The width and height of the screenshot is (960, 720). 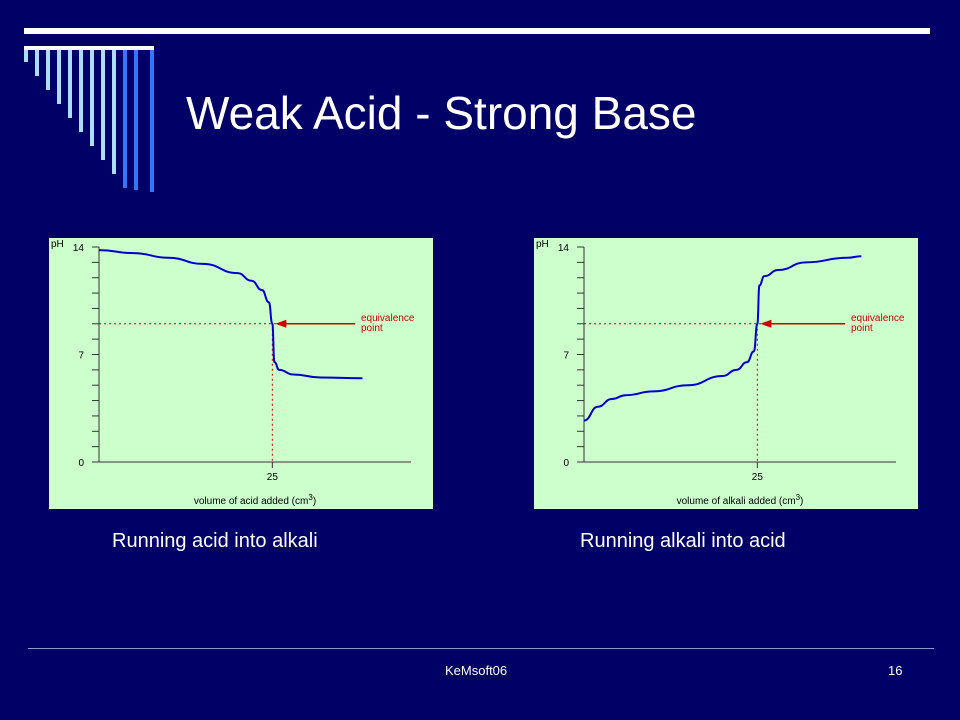 What do you see at coordinates (89, 48) in the screenshot?
I see `deco-rule` at bounding box center [89, 48].